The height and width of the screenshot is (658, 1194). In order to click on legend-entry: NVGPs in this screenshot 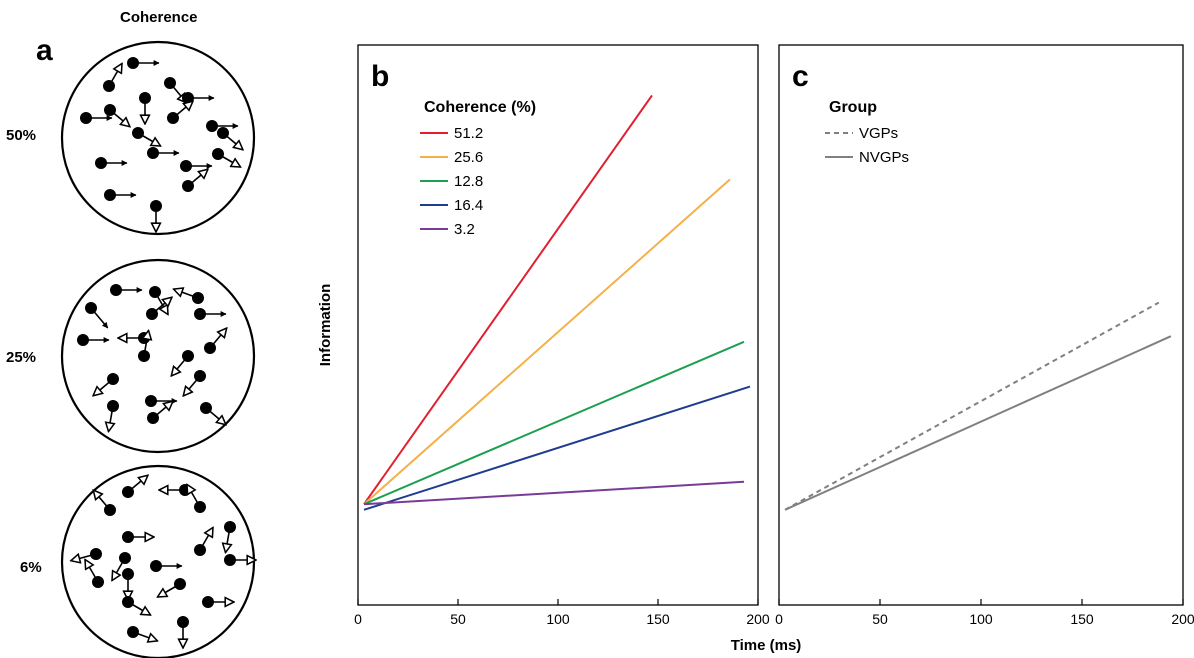, I will do `click(884, 157)`.